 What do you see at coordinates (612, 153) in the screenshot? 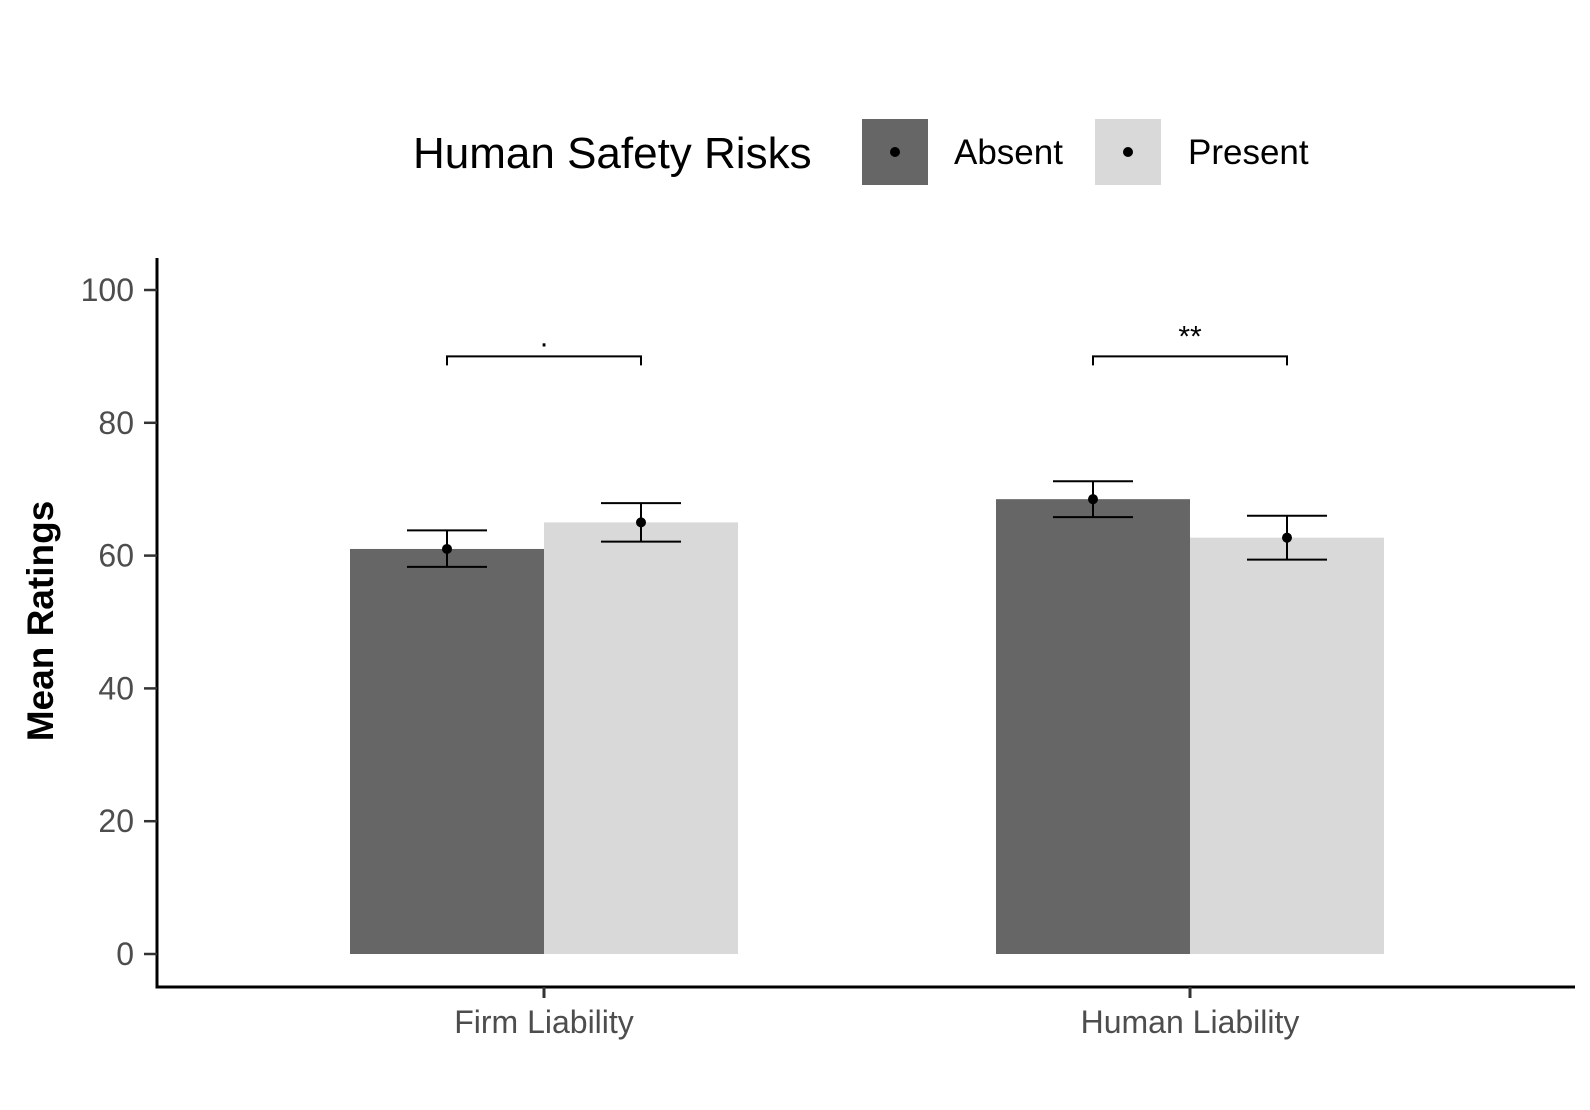
I see `legend-title: Human Safety Risks` at bounding box center [612, 153].